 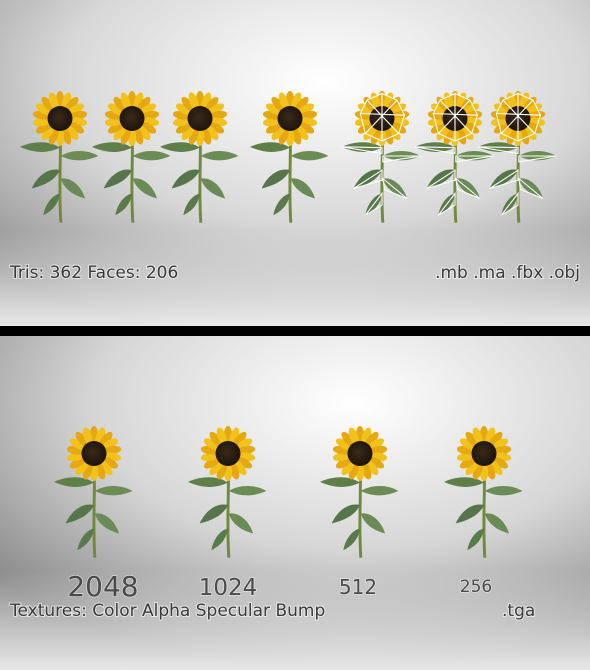 What do you see at coordinates (93, 273) in the screenshot?
I see `stats-caption: Tris: 362 Faces: 206` at bounding box center [93, 273].